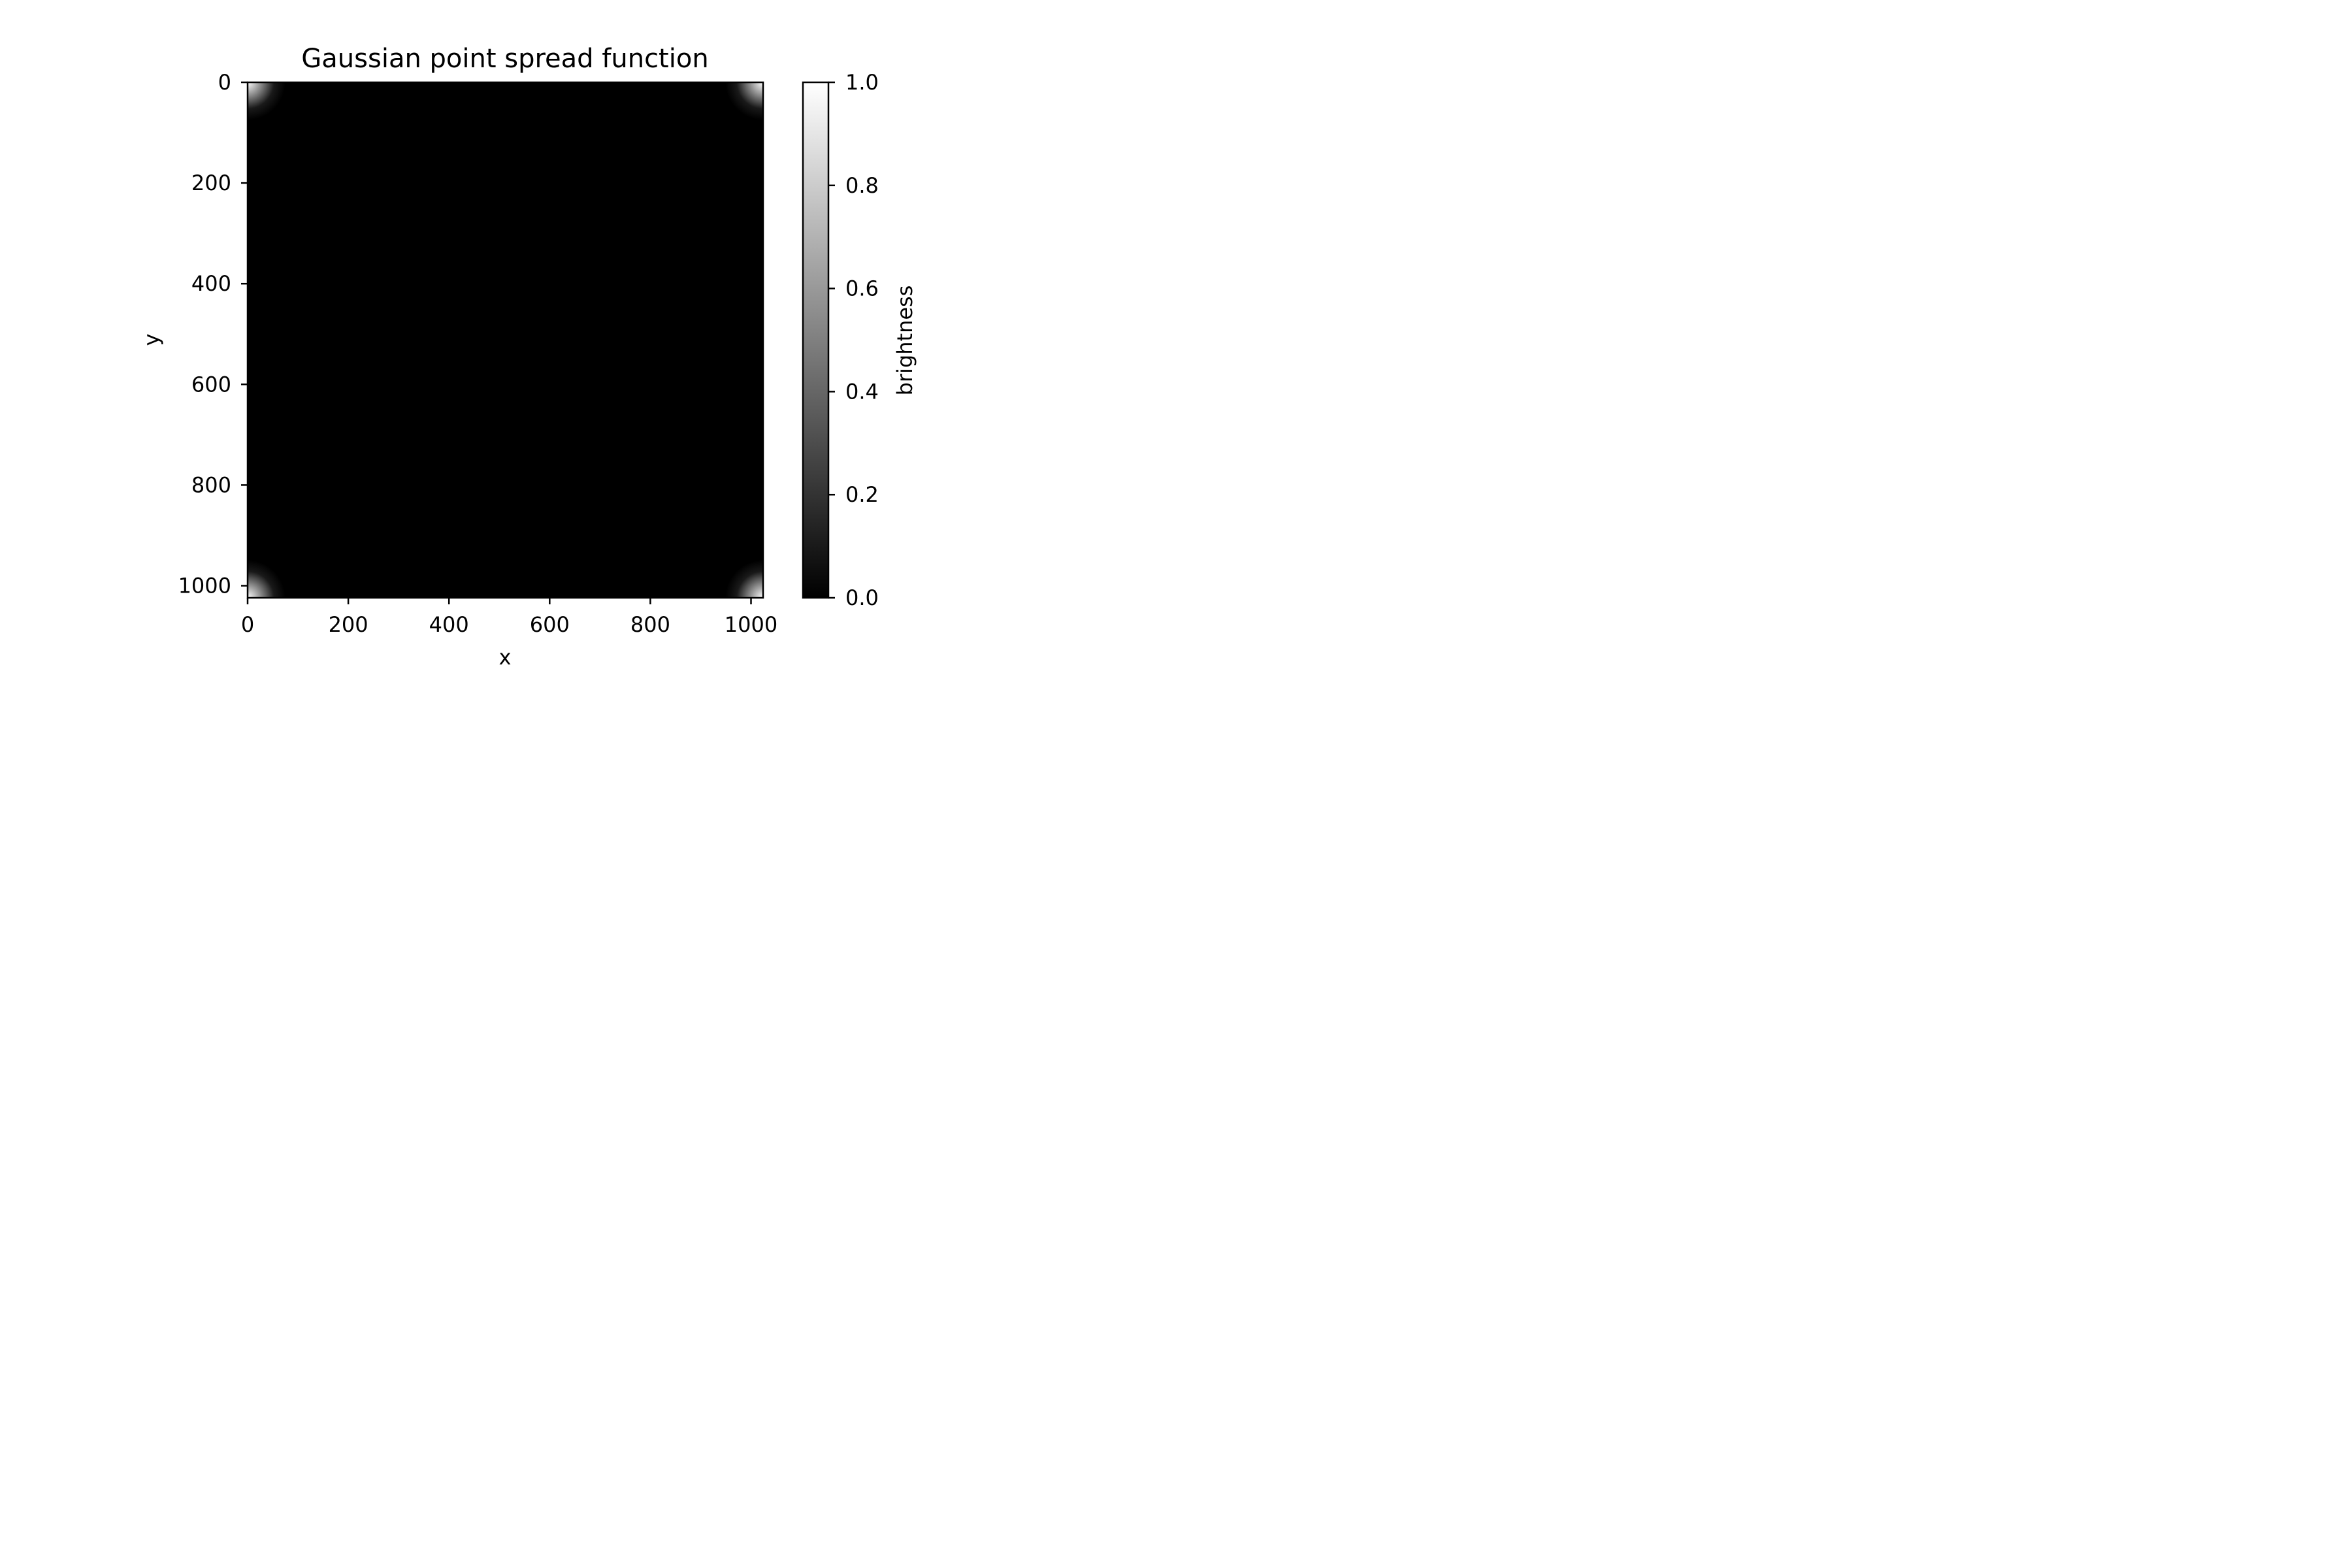  Describe the element at coordinates (751, 624) in the screenshot. I see `x-tick-label: 1000` at that location.